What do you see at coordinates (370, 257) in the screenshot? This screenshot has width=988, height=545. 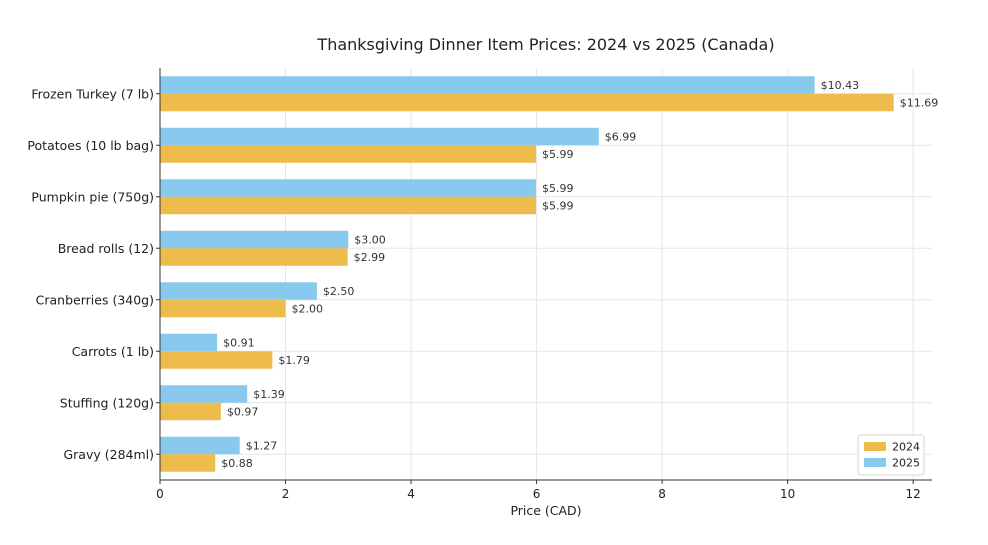 I see `data-label-2024: $2.99` at bounding box center [370, 257].